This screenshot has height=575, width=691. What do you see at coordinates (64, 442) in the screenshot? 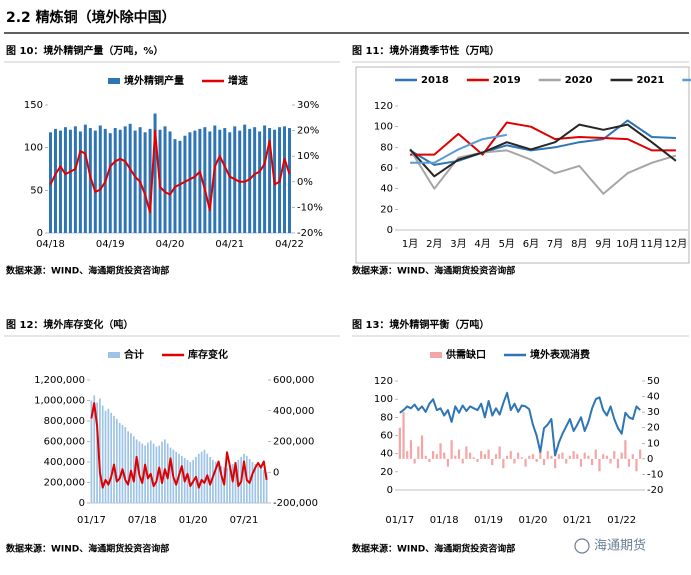
I see `y-tick-label: 600,000` at bounding box center [64, 442].